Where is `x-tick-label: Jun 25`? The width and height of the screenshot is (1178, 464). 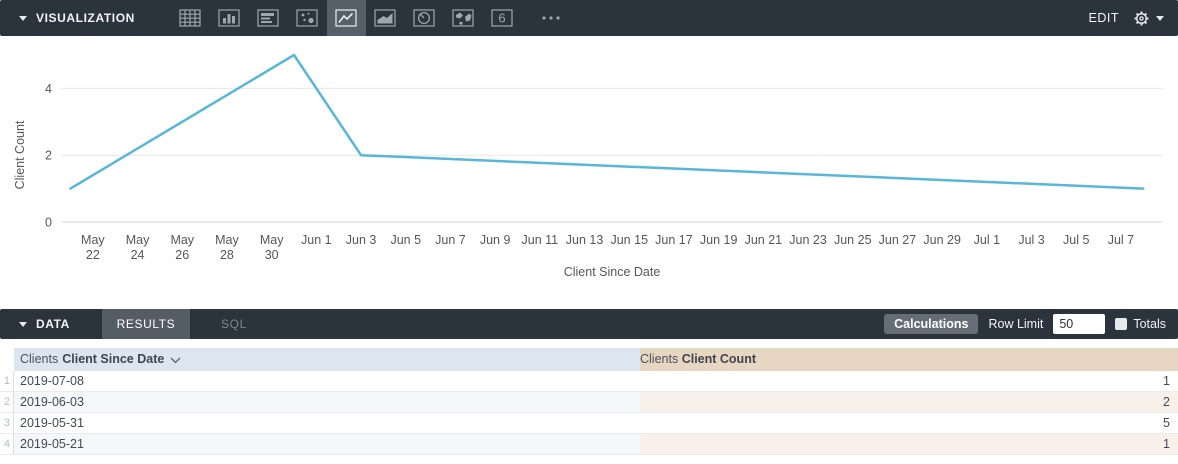 x-tick-label: Jun 25 is located at coordinates (853, 240).